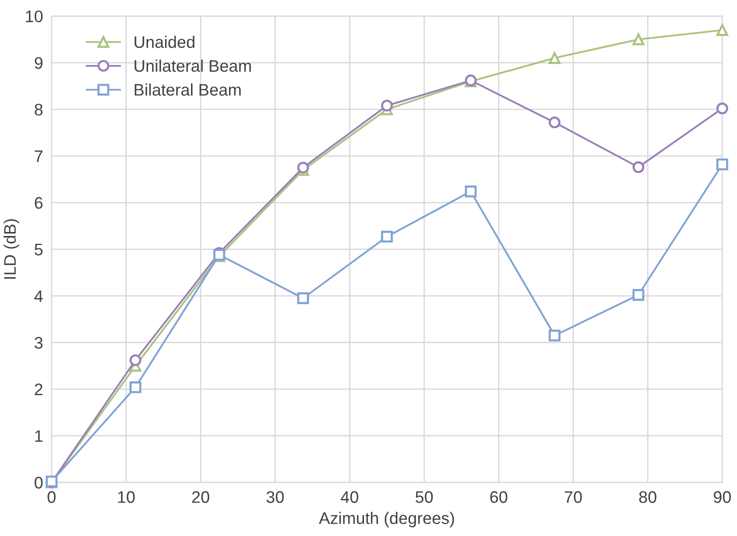  Describe the element at coordinates (38, 482) in the screenshot. I see `y-tick-label: 0` at that location.